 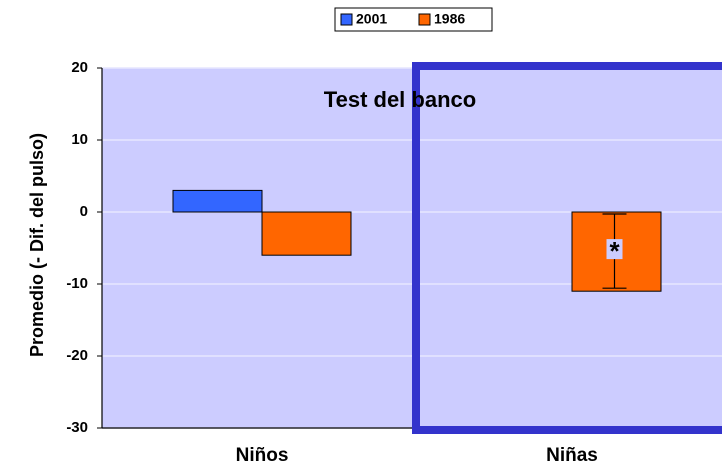 What do you see at coordinates (262, 455) in the screenshot?
I see `x-tick-label: Niños` at bounding box center [262, 455].